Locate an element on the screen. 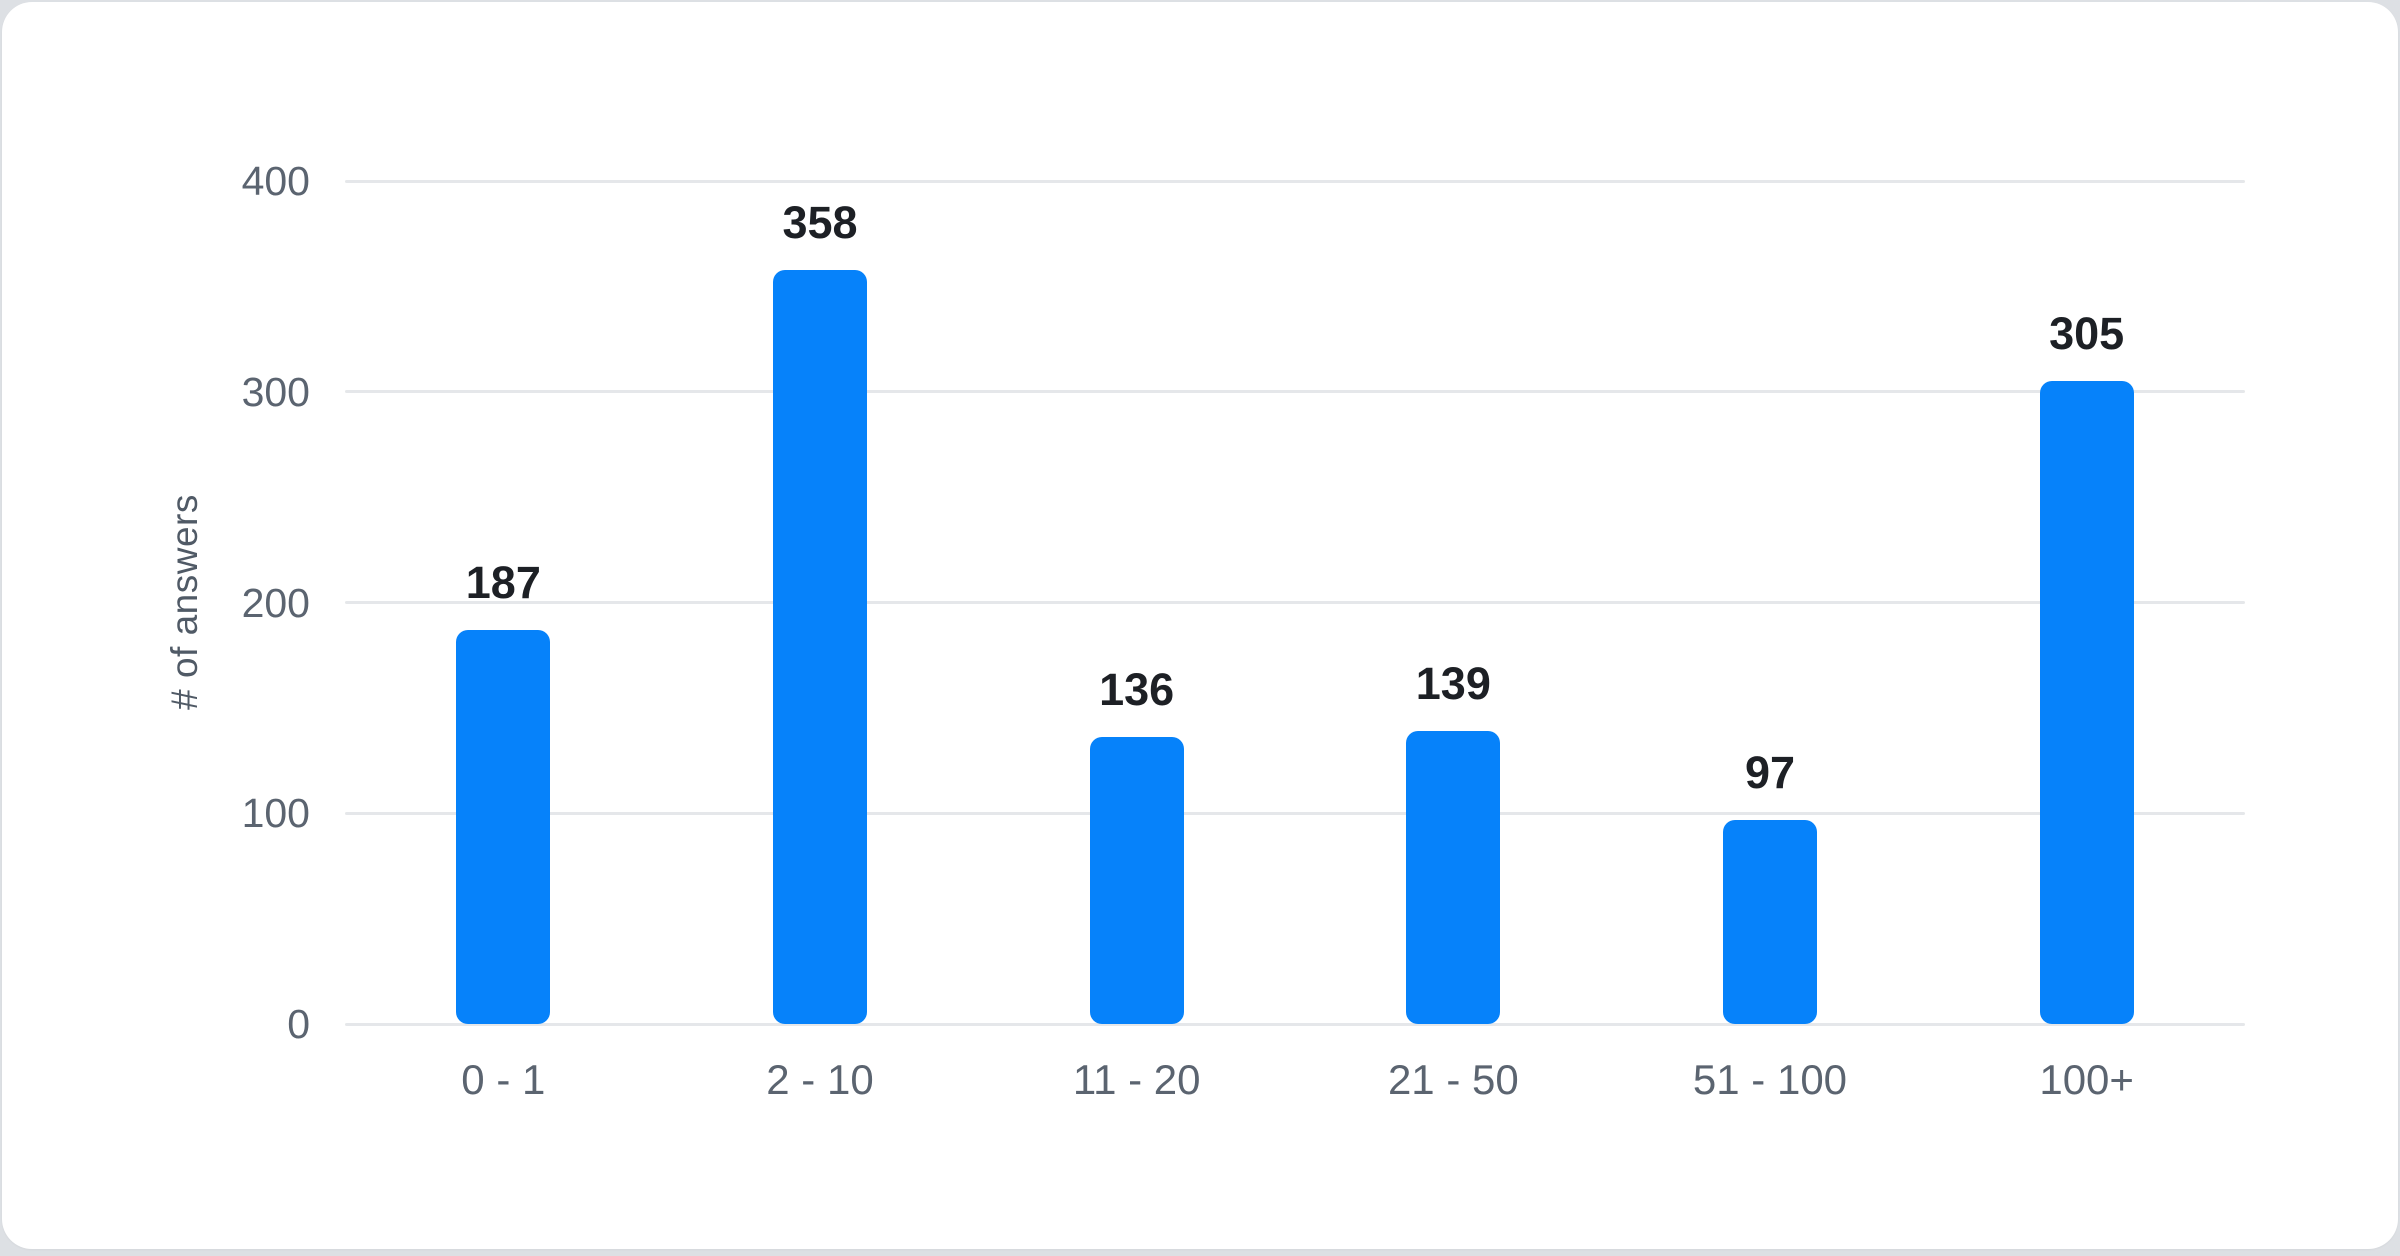 The image size is (2400, 1256). x-category-label: 0 - 1 is located at coordinates (503, 1079).